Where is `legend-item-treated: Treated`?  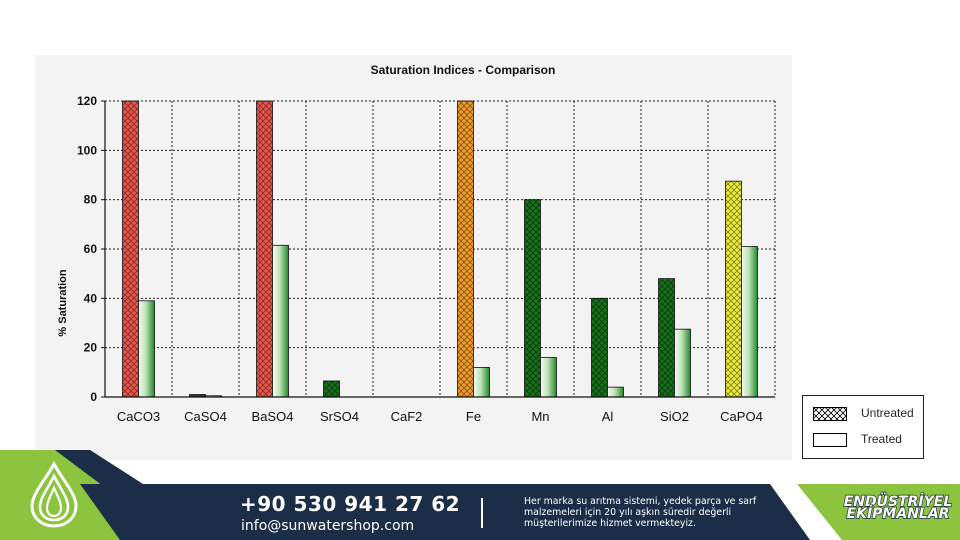
legend-item-treated: Treated is located at coordinates (868, 440).